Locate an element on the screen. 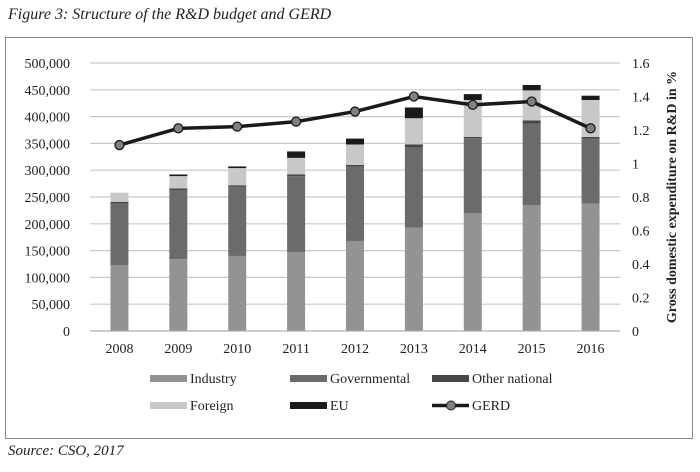 This screenshot has width=700, height=472. y-tick-label: 0 is located at coordinates (66, 332).